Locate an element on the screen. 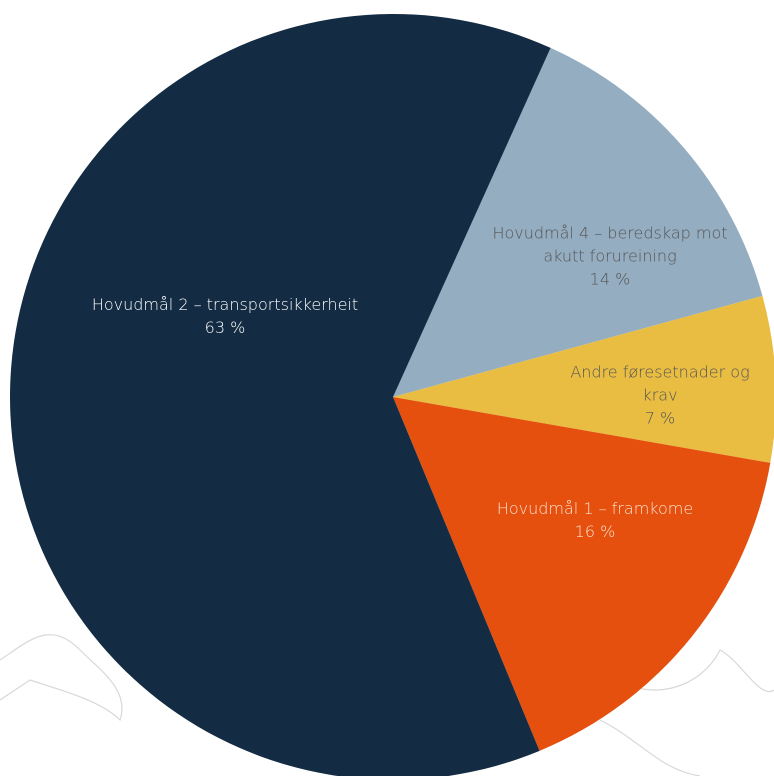 The image size is (774, 776). value-label: 16 % is located at coordinates (595, 531).